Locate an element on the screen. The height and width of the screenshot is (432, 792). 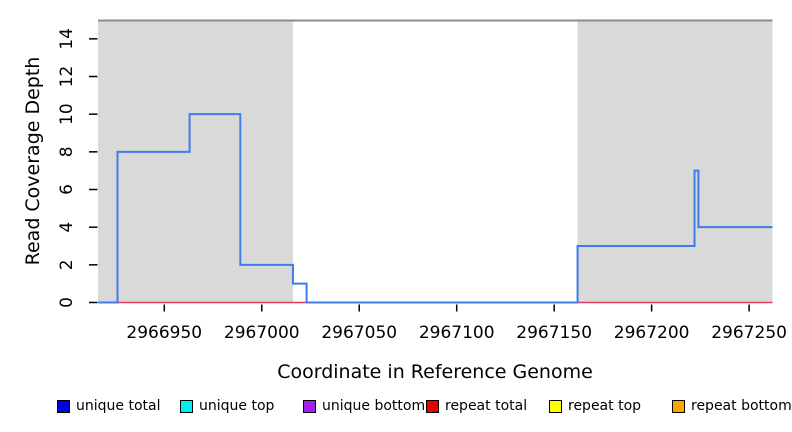
legend-item: repeat total is located at coordinates (487, 406).